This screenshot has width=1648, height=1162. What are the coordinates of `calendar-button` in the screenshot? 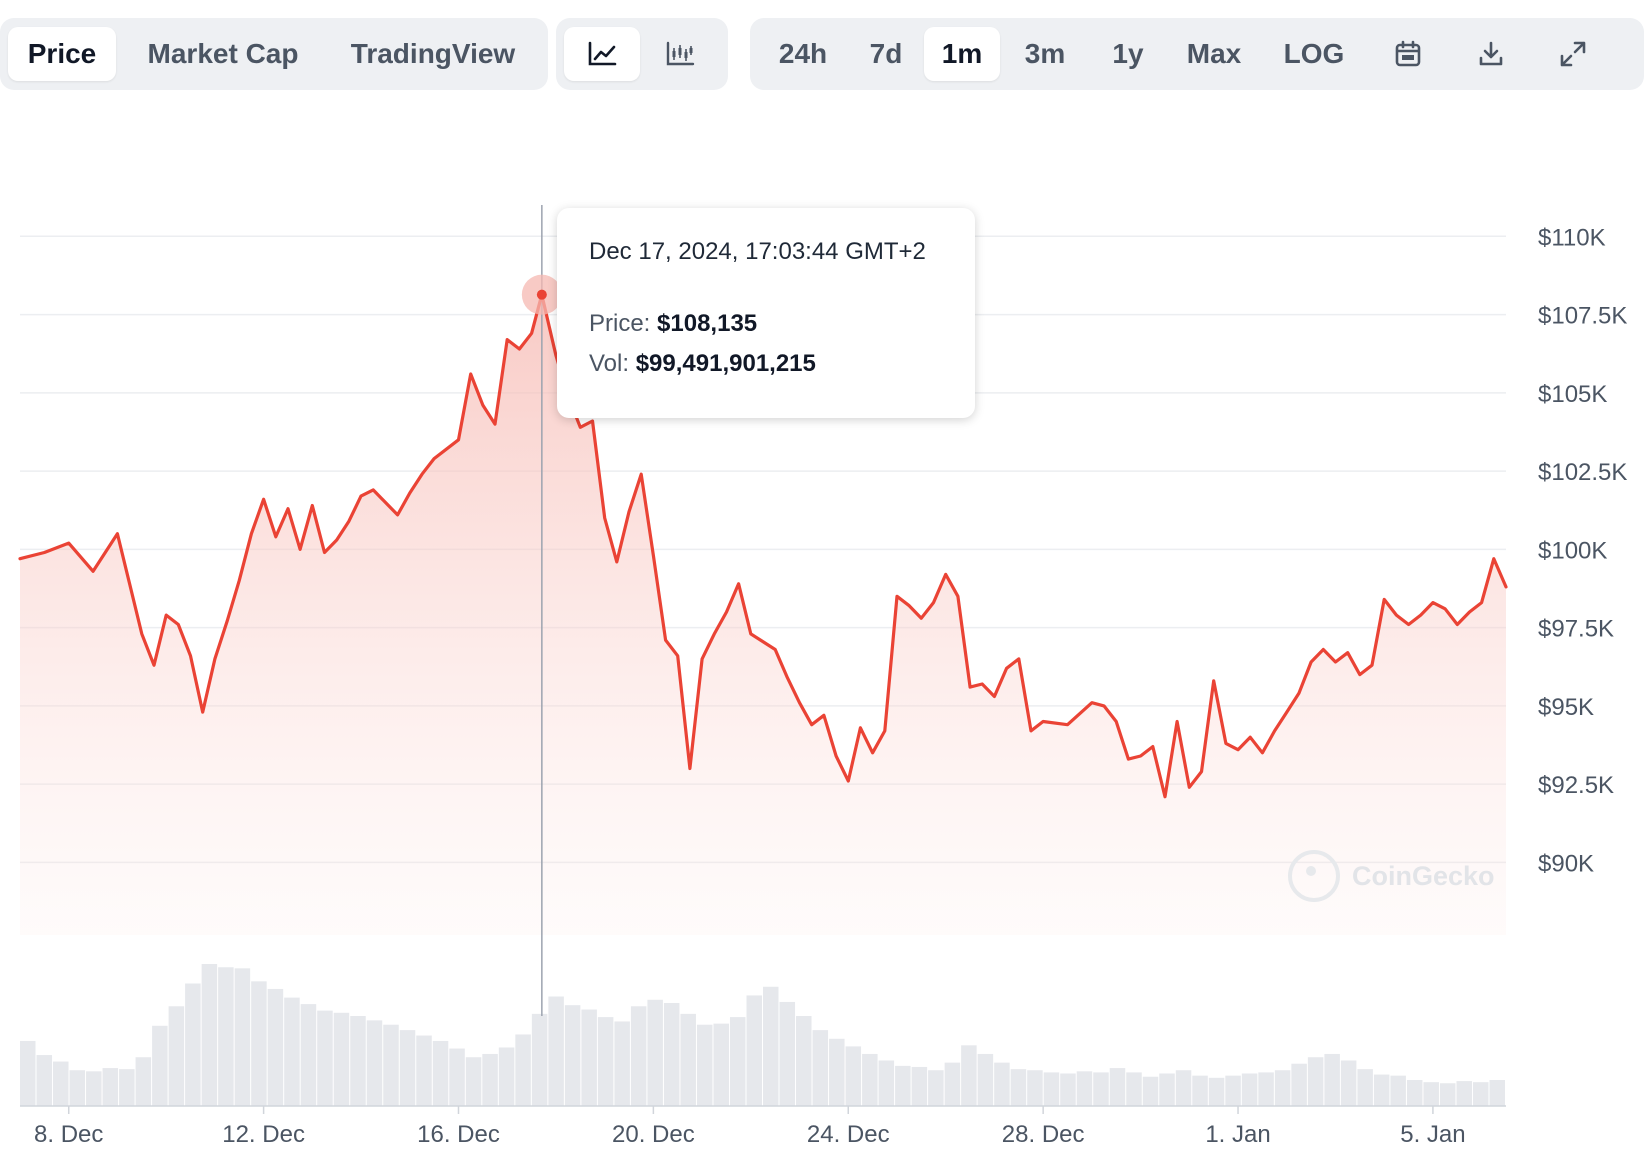 It's located at (1408, 54).